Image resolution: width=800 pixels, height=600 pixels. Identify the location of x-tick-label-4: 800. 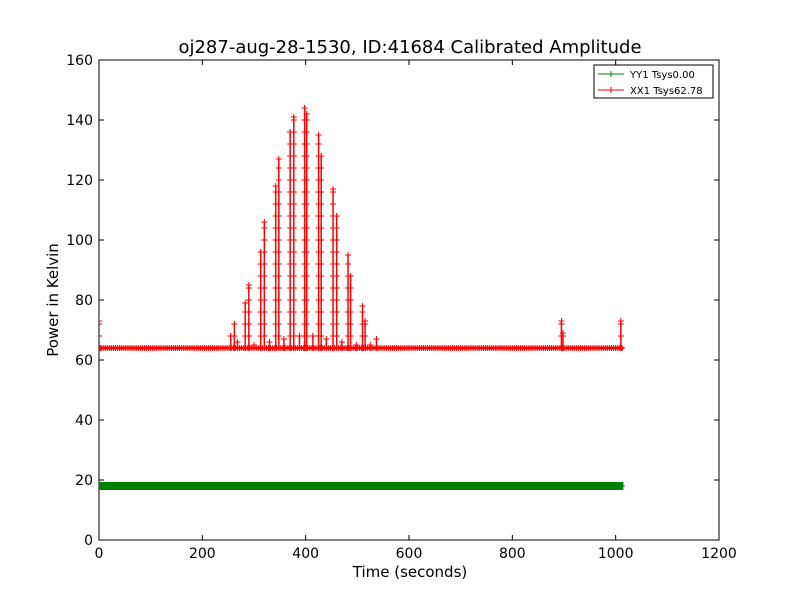
(512, 554).